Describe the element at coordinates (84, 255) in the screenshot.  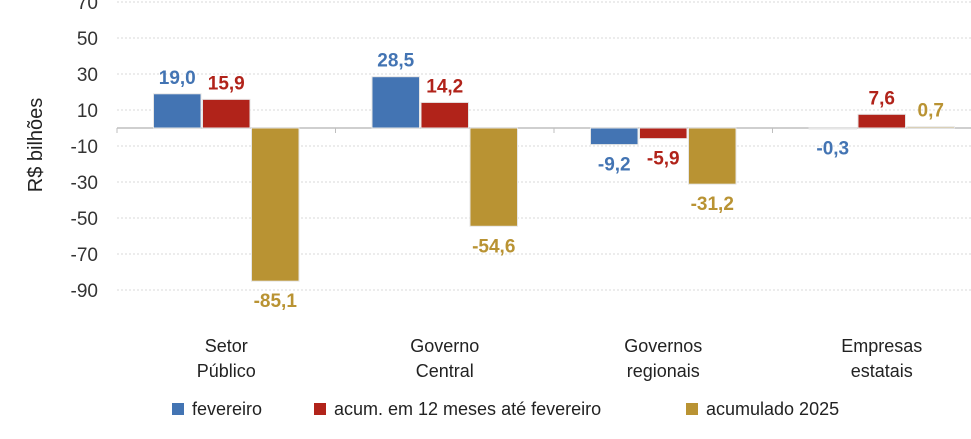
I see `y-tick-label: -70` at that location.